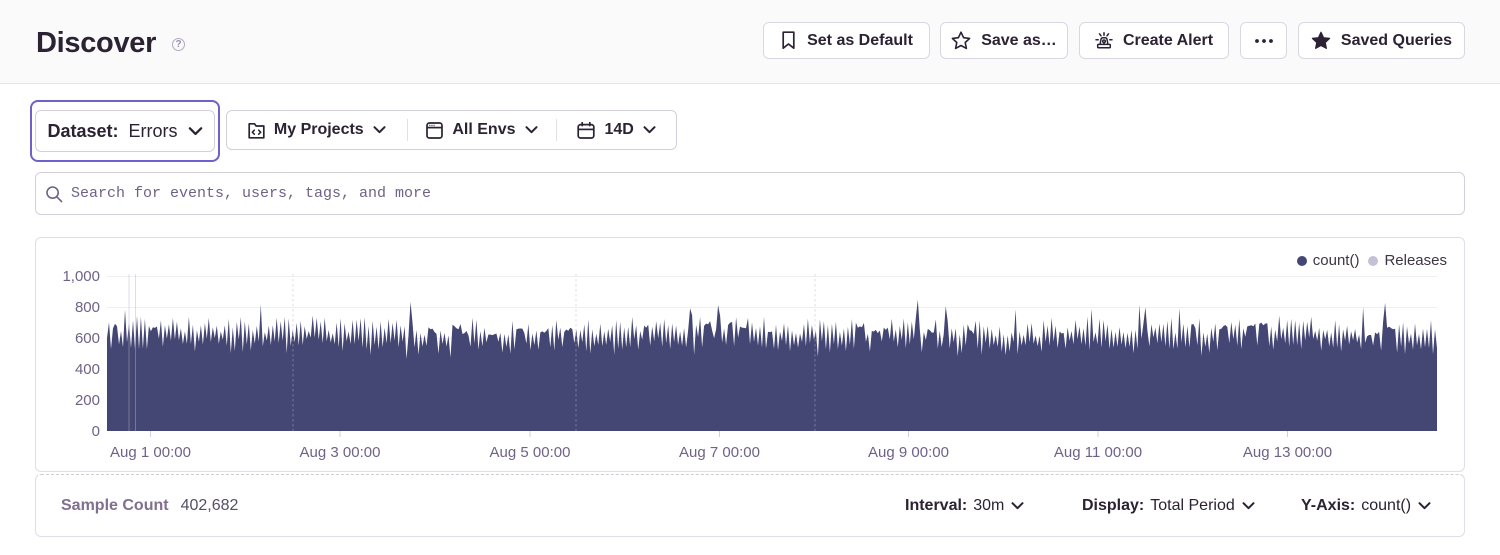 This screenshot has height=555, width=1500. I want to click on svg-text: Aug 11 00:00, so click(1098, 452).